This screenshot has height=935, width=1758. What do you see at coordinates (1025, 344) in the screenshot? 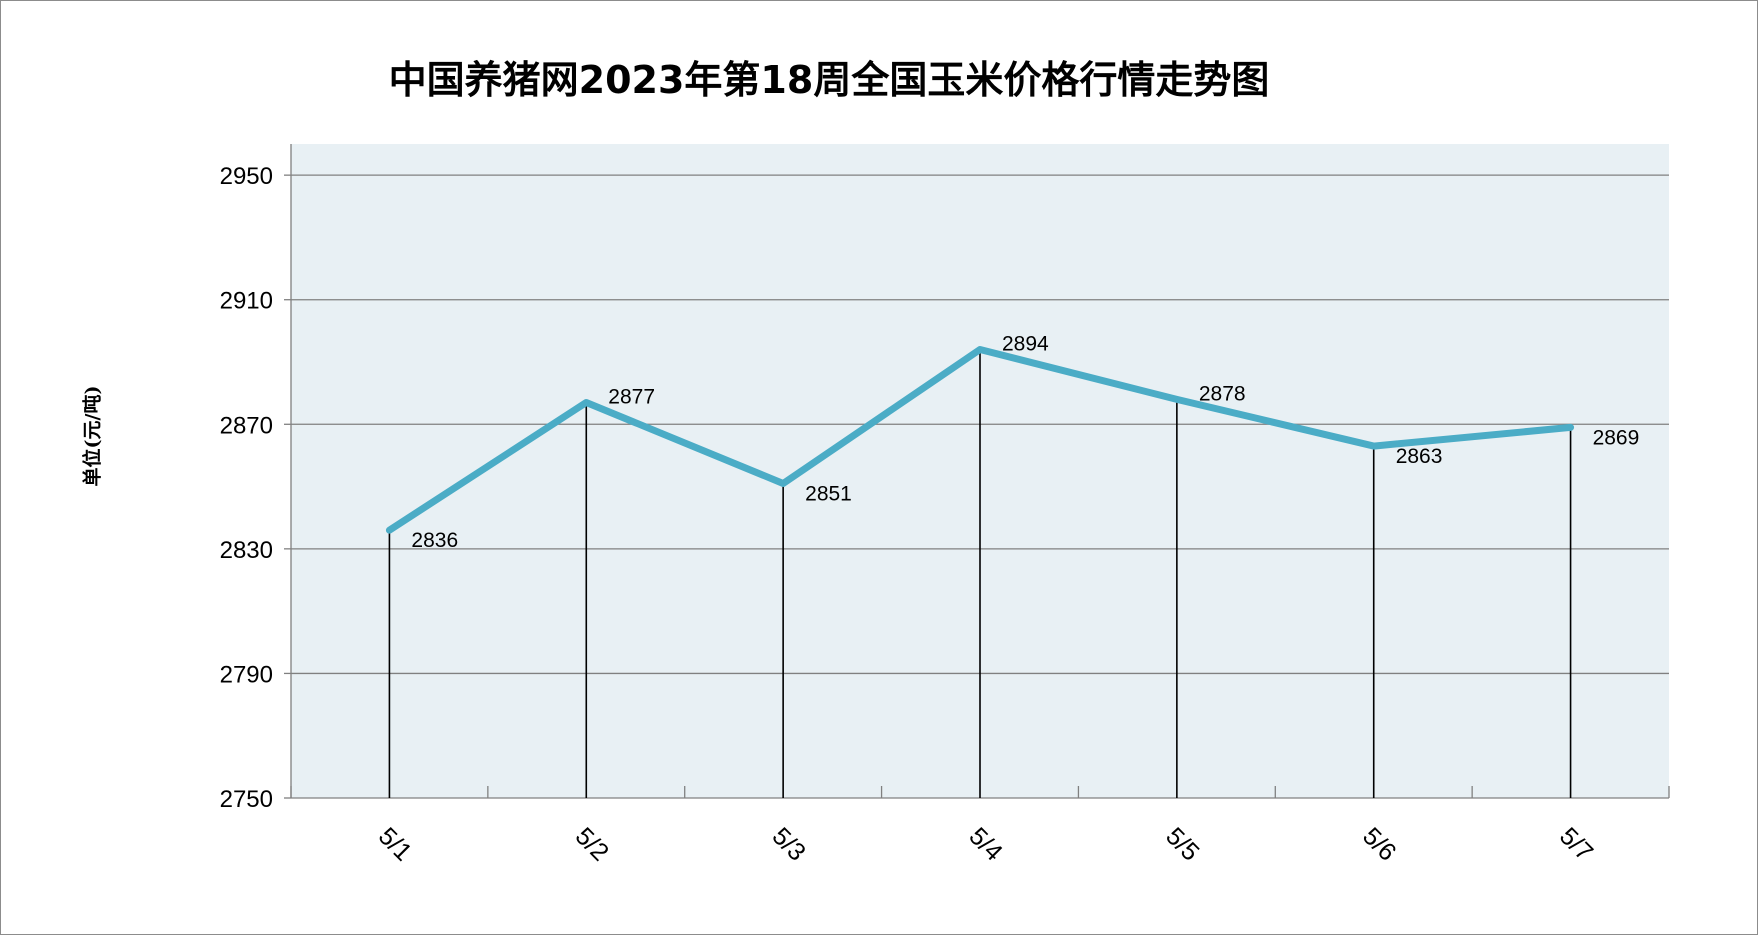
I see `data-label: 2894` at bounding box center [1025, 344].